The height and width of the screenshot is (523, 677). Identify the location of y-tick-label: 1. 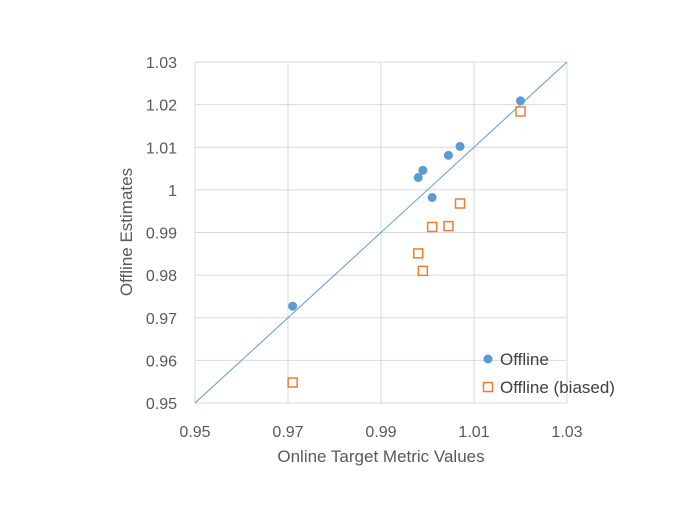
(172, 191).